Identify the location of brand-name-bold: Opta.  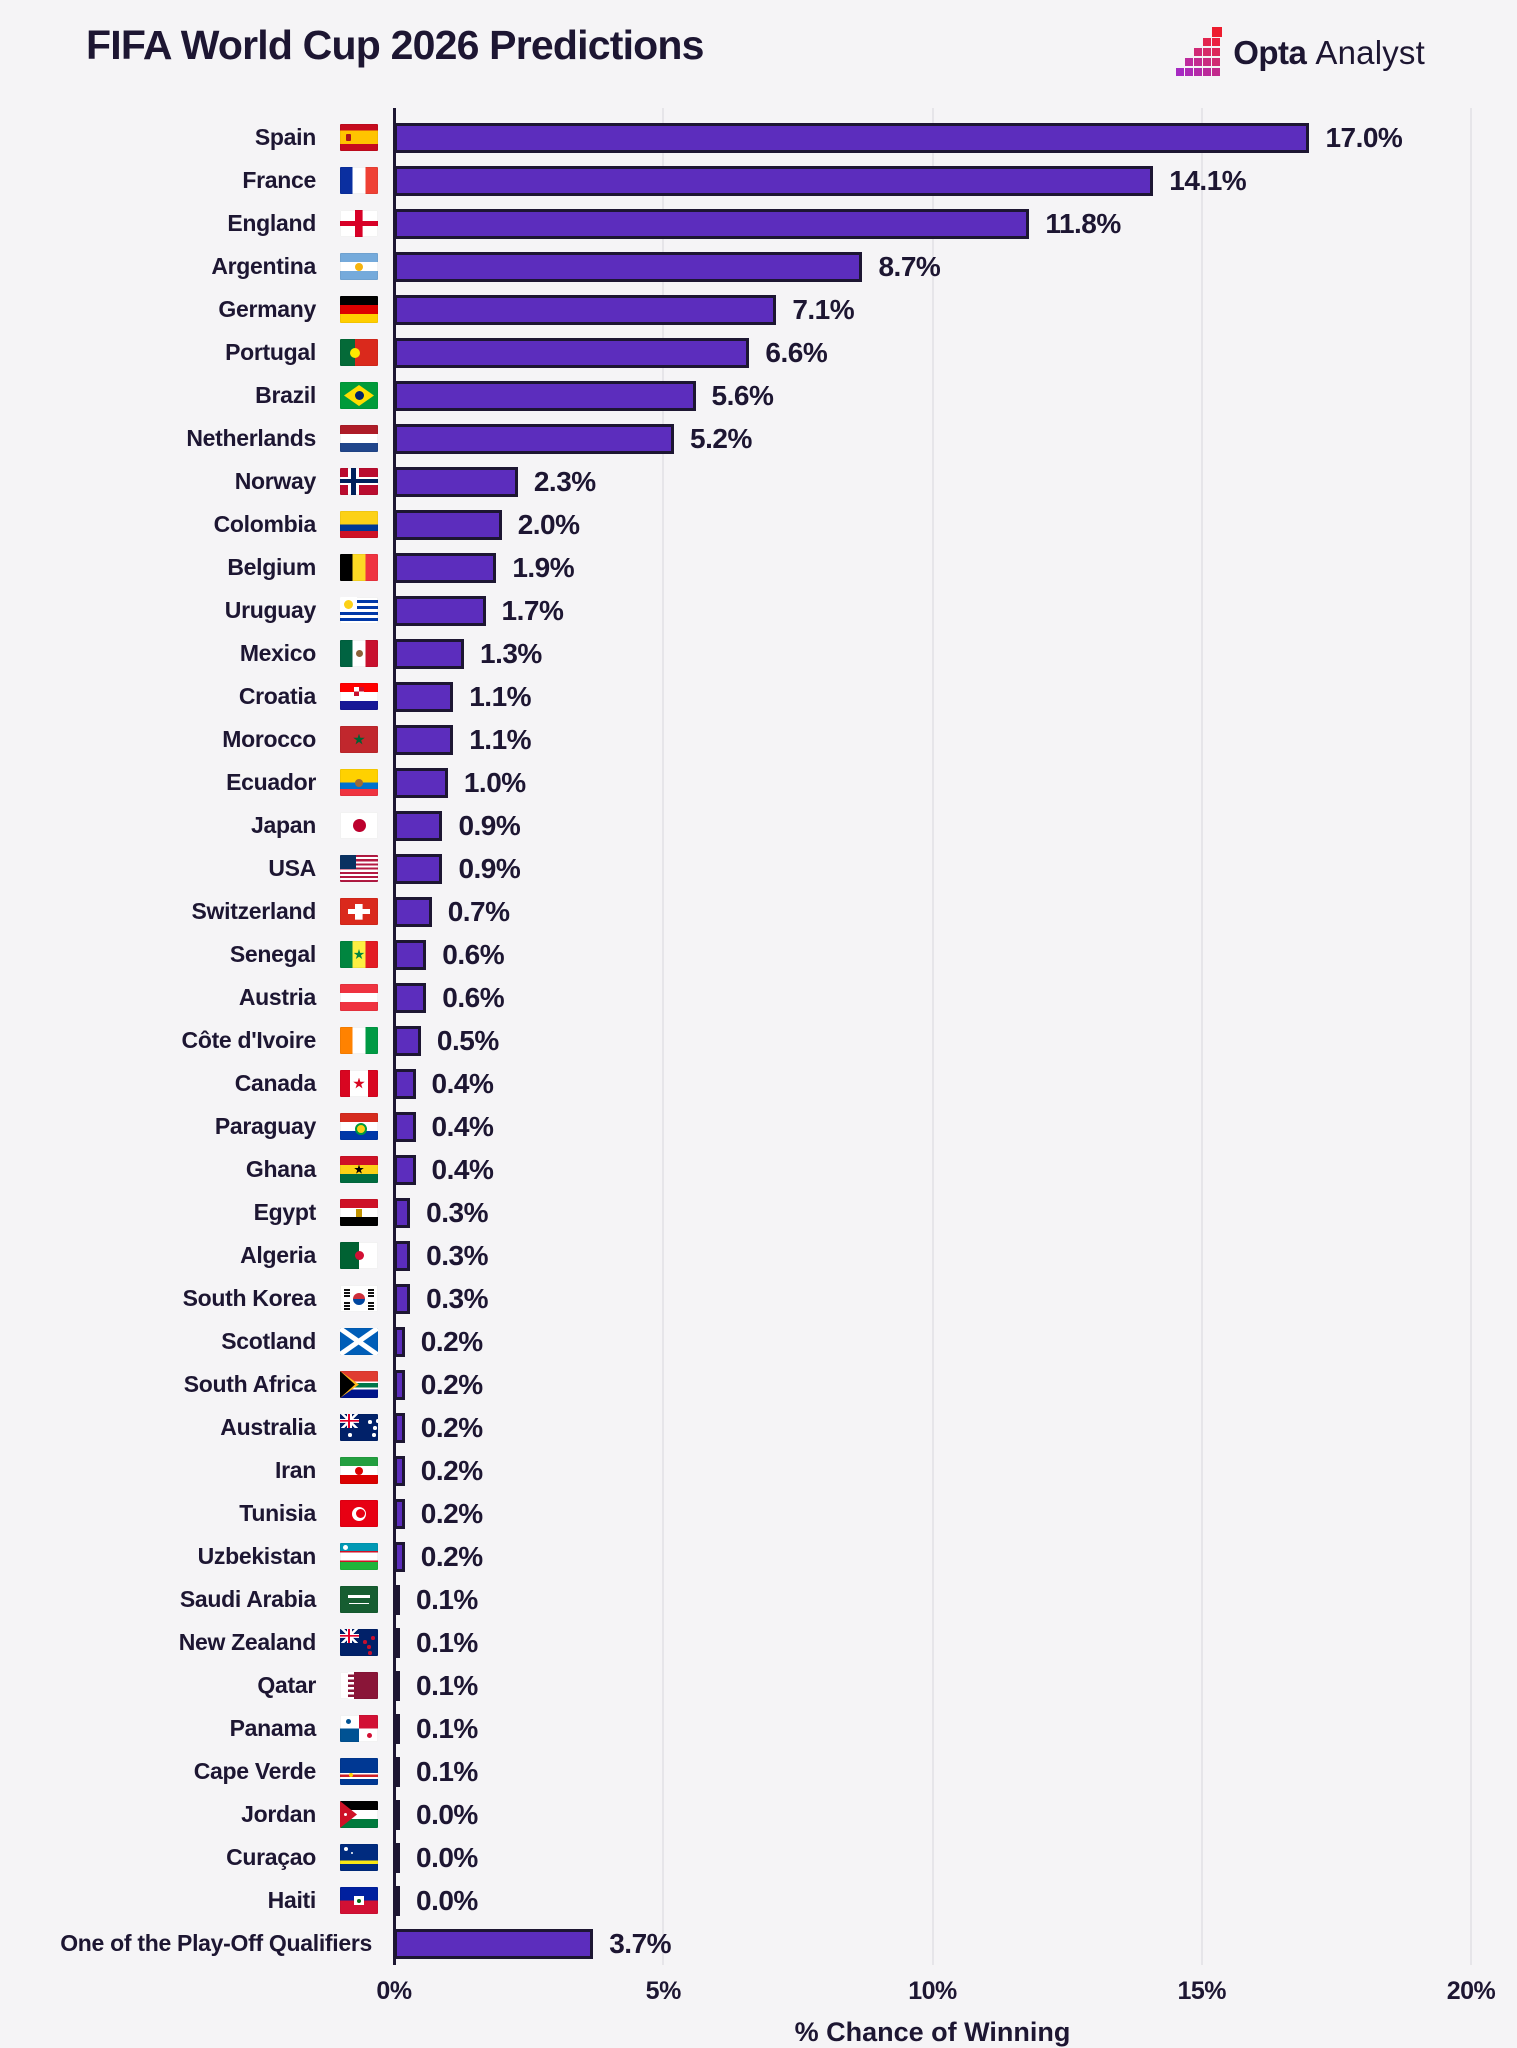
(1270, 52).